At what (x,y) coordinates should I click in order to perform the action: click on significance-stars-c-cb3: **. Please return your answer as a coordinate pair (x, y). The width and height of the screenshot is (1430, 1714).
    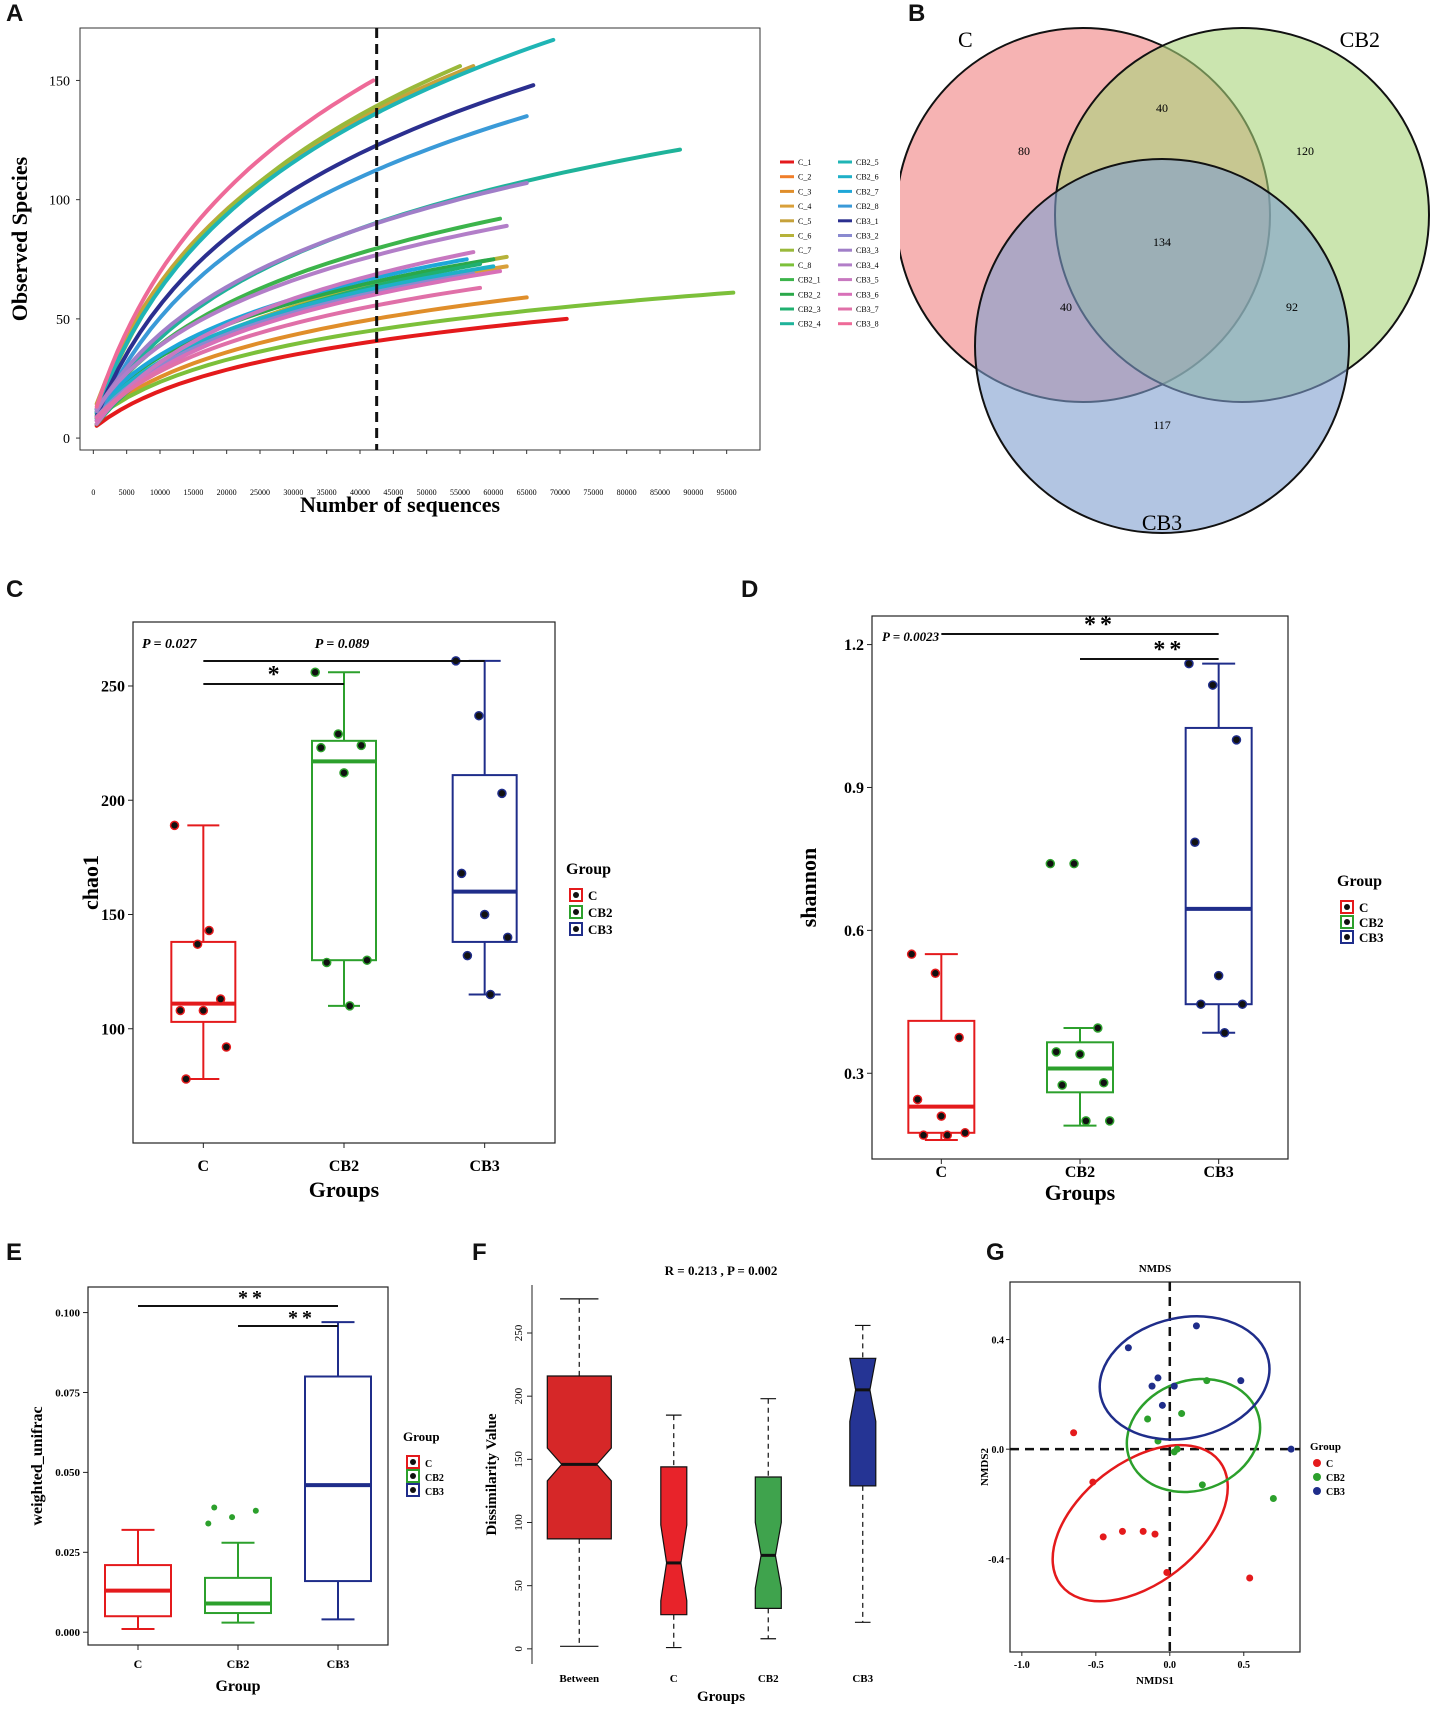
    Looking at the image, I should click on (252, 1298).